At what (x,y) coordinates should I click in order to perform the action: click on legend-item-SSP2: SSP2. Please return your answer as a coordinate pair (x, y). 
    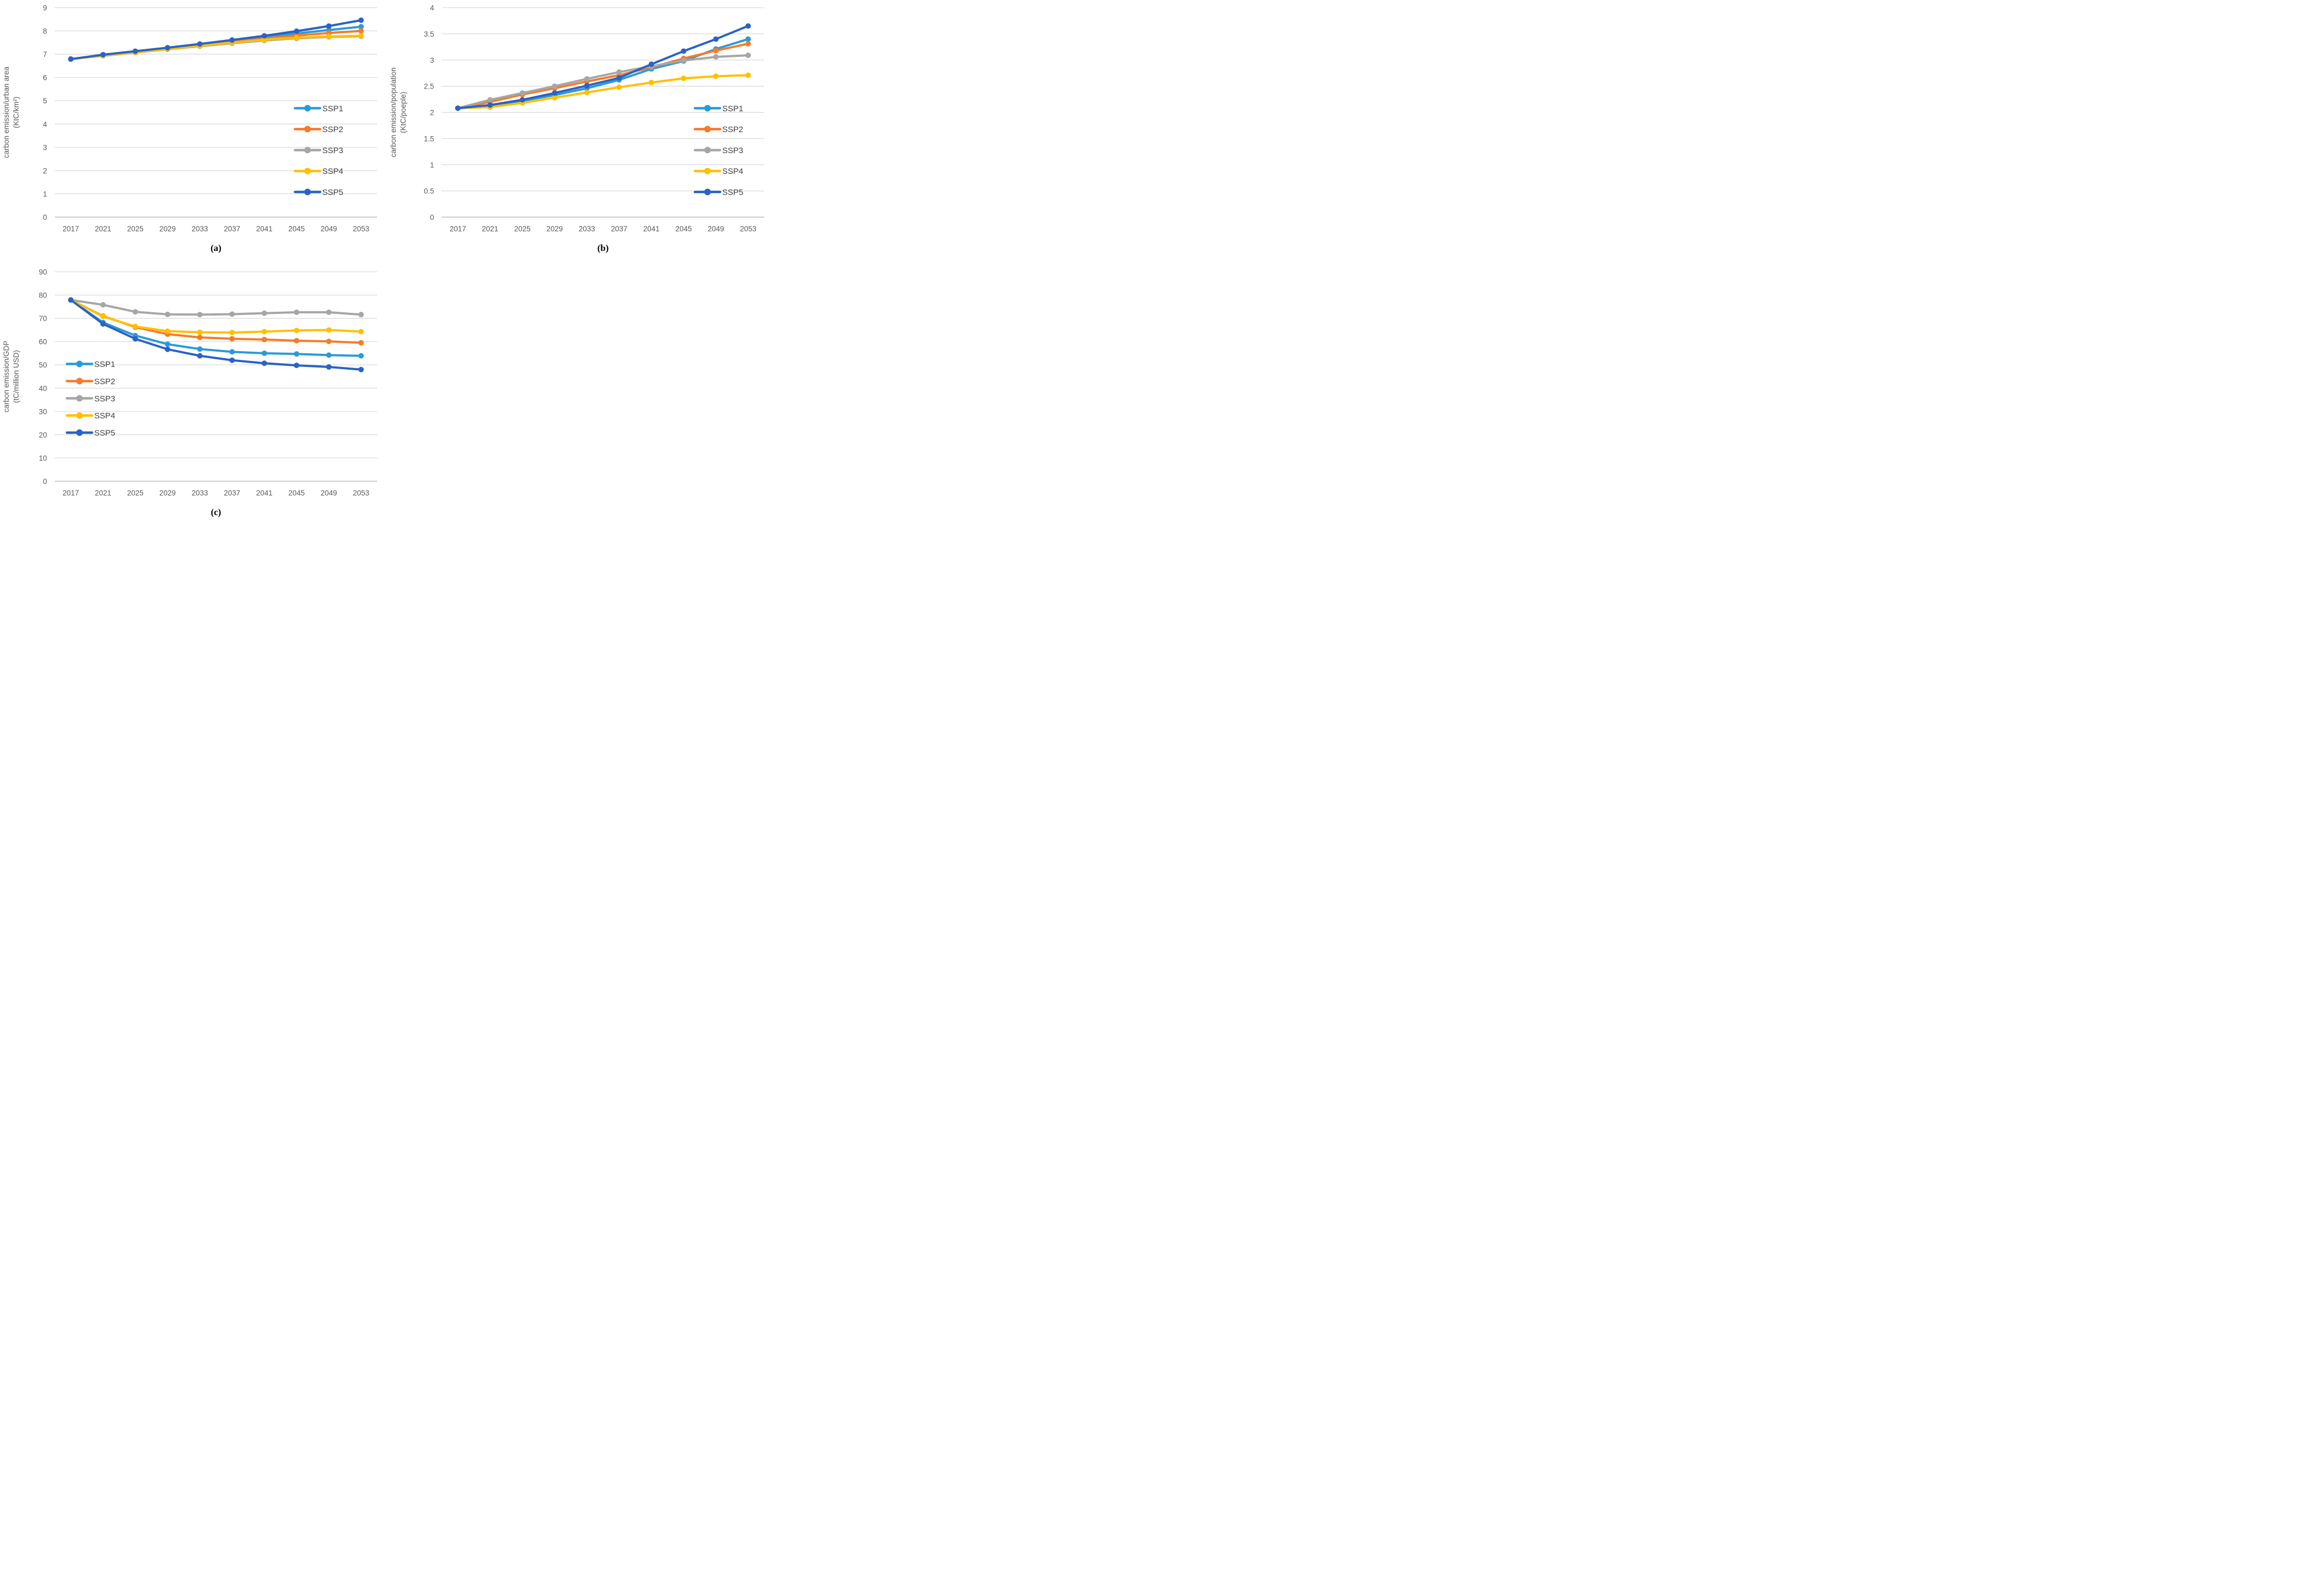
    Looking at the image, I should click on (718, 130).